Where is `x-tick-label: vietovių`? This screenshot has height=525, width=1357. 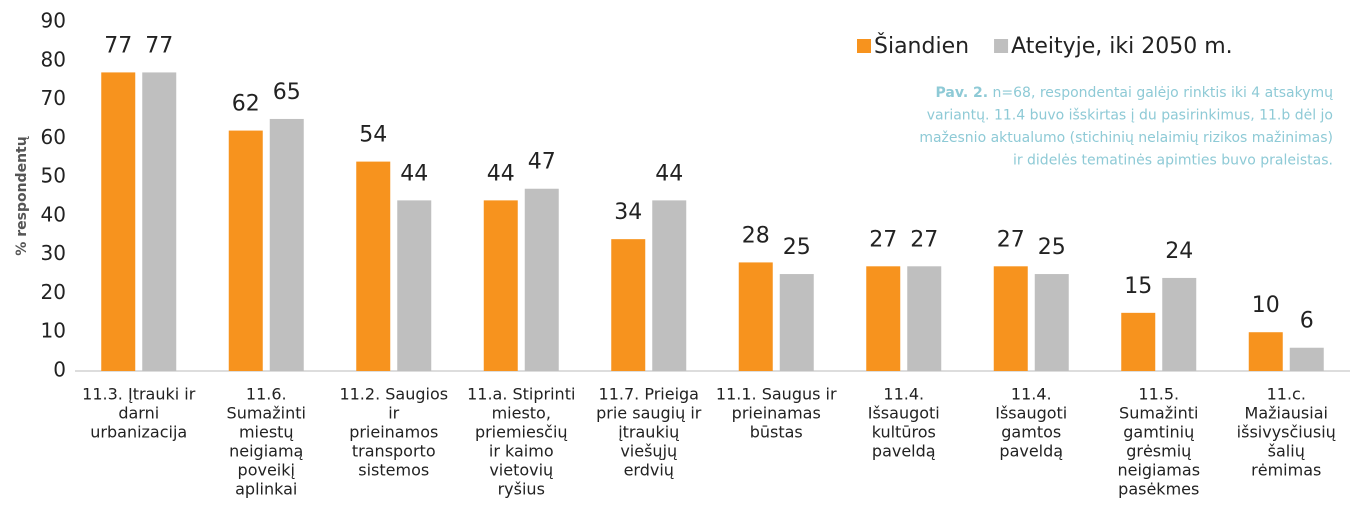
x-tick-label: vietovių is located at coordinates (521, 470).